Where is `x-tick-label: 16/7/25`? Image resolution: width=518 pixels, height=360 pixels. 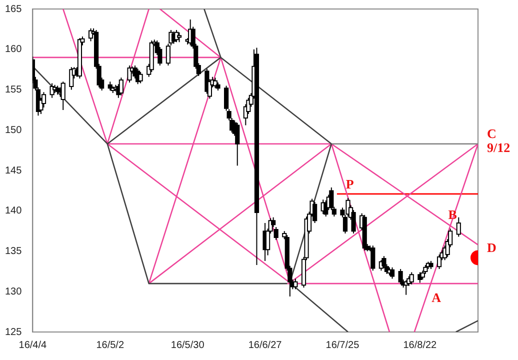
x-tick-label: 16/7/25 is located at coordinates (343, 345).